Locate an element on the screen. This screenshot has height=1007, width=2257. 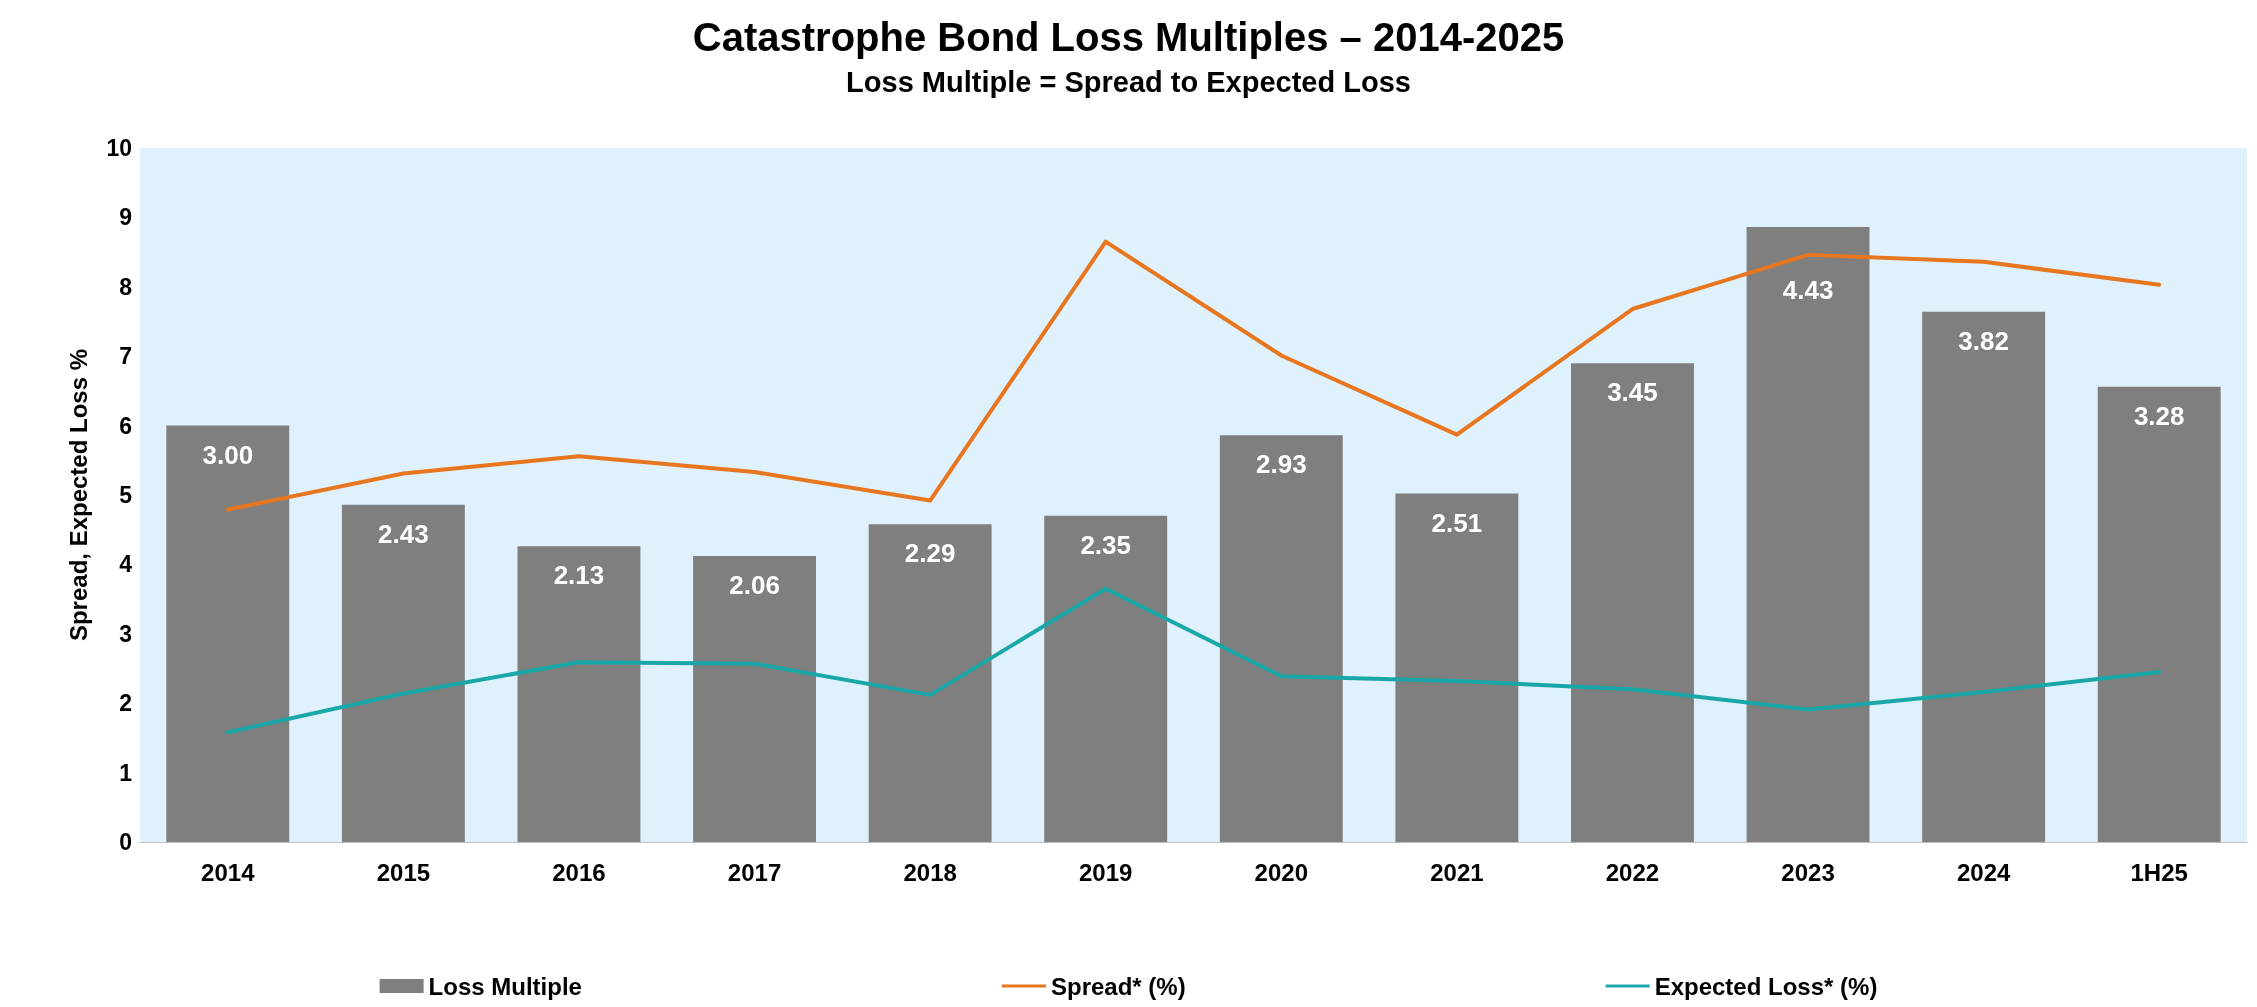
x-tick-label: 2022 is located at coordinates (1632, 872).